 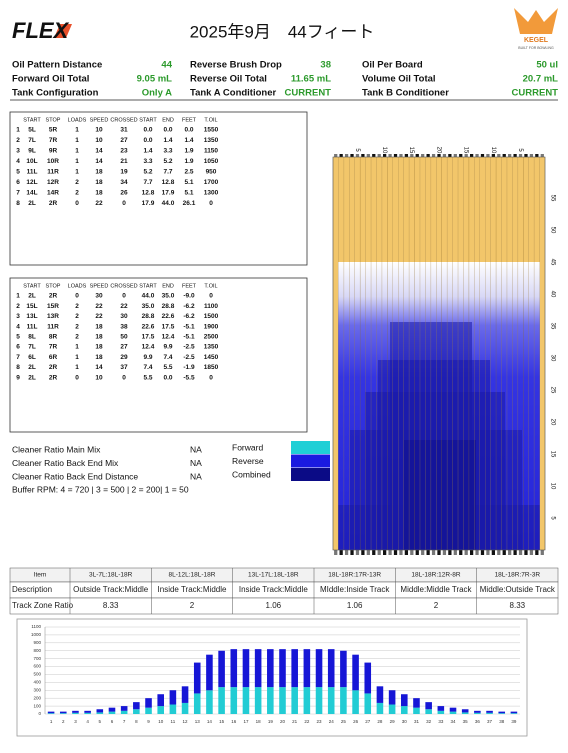 What do you see at coordinates (32, 357) in the screenshot?
I see `table-cell: 6L` at bounding box center [32, 357].